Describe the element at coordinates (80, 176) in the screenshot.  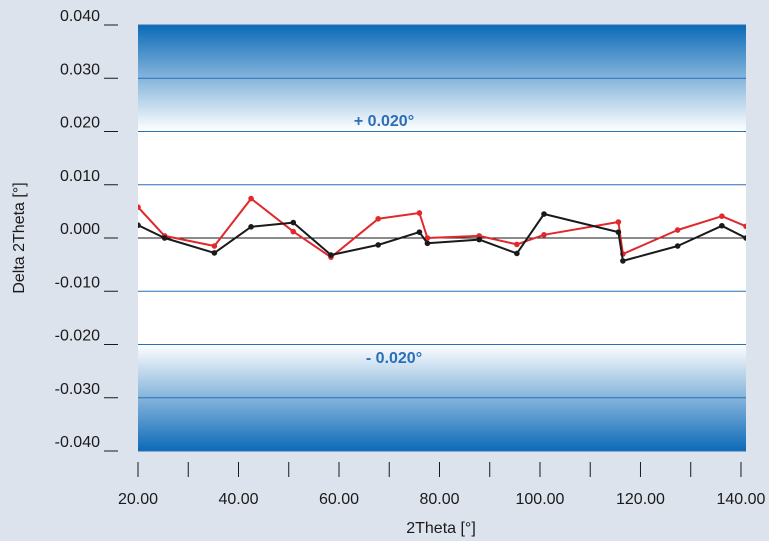
I see `y-tick-label: 0.010` at that location.